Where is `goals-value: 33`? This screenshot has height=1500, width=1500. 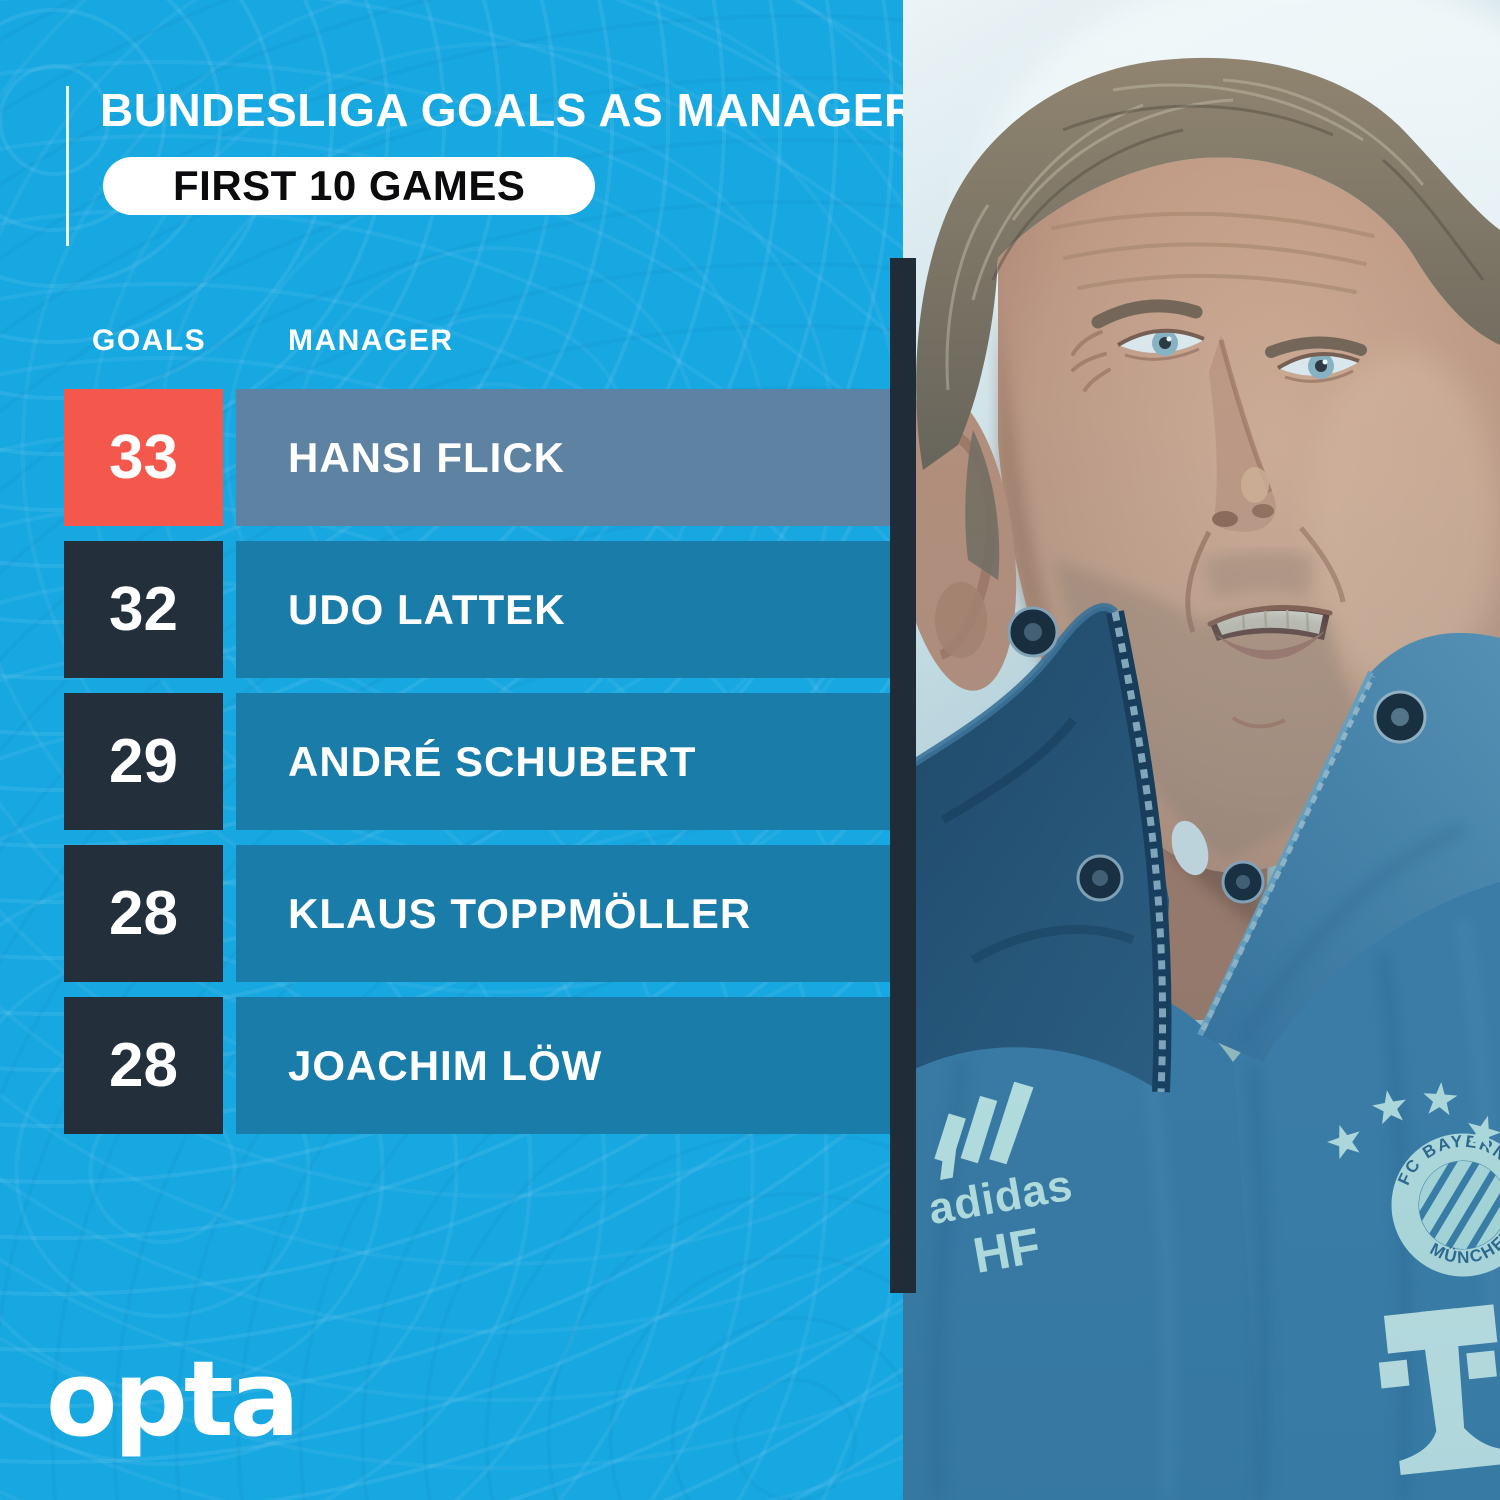 goals-value: 33 is located at coordinates (143, 457).